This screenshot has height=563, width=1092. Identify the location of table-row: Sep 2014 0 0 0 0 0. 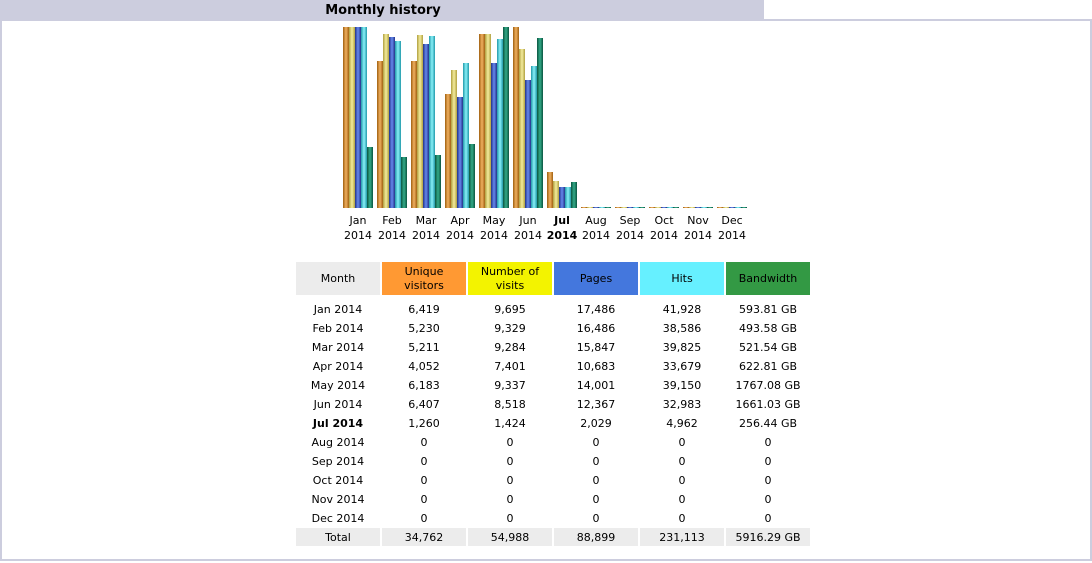
(553, 461).